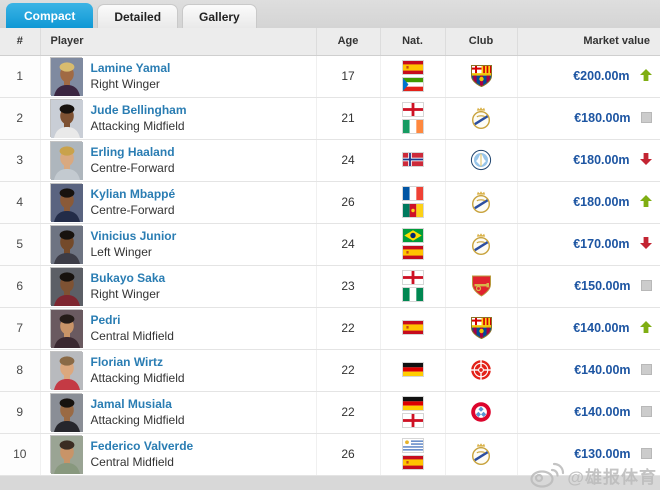 This screenshot has height=490, width=660. I want to click on market-value-link: €130.00m, so click(602, 454).